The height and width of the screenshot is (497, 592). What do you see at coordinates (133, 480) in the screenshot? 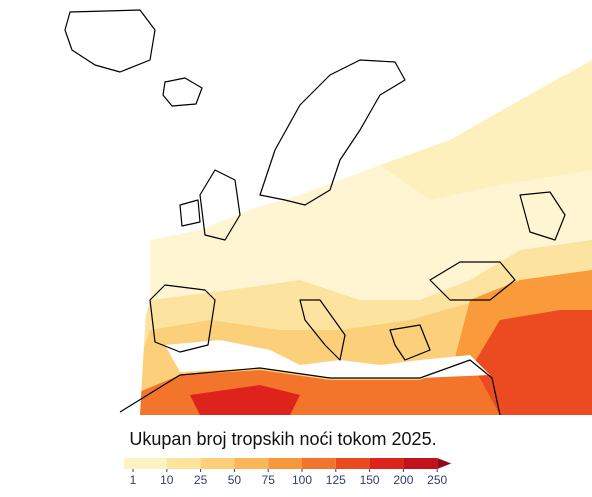
I see `colorbar-tick-label: 1` at bounding box center [133, 480].